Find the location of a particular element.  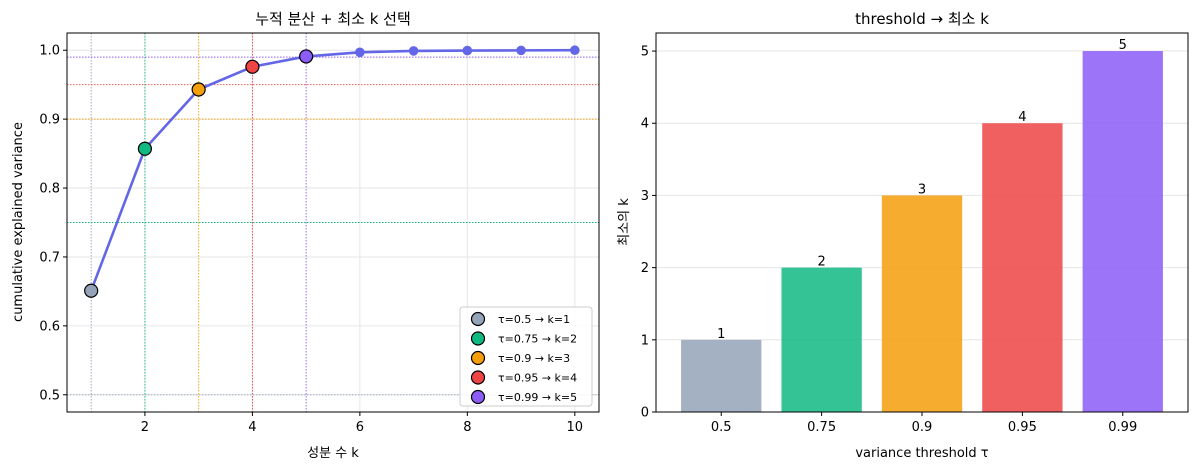

left-y-tick-label: 0.7 is located at coordinates (49, 257).